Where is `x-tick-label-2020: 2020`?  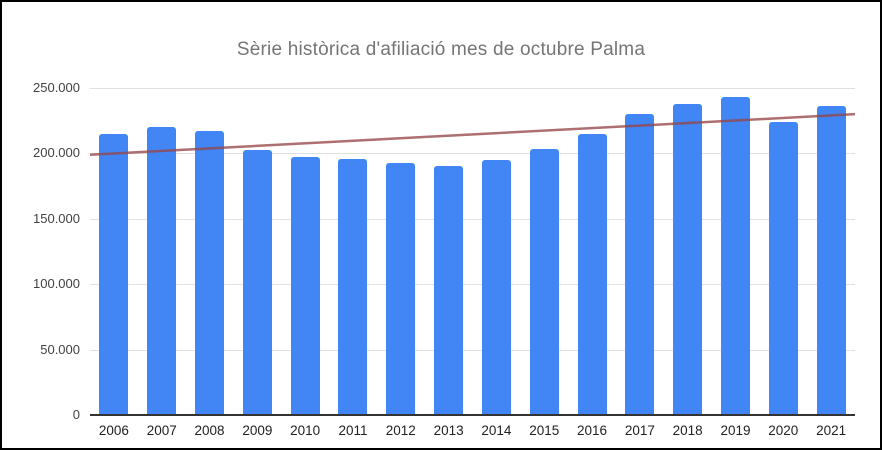 x-tick-label-2020: 2020 is located at coordinates (783, 430).